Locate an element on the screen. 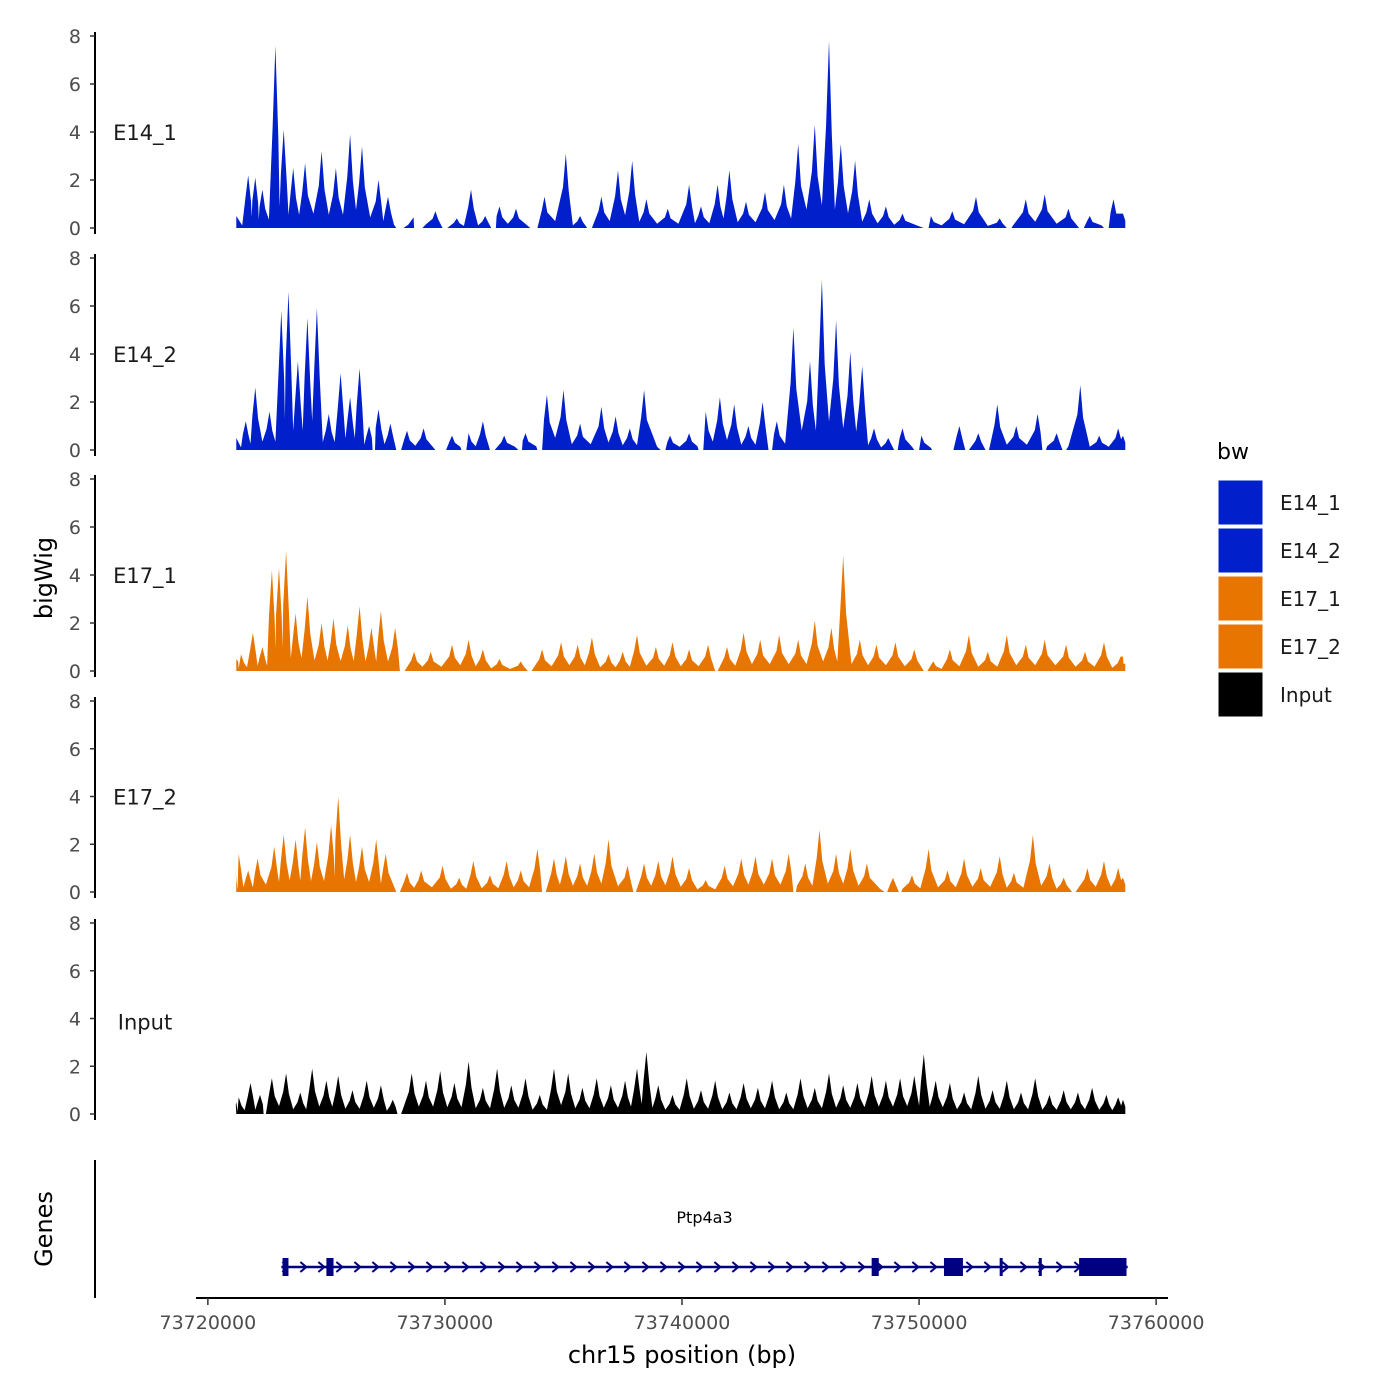 The image size is (1400, 1400). x-tick-label: 73750000 is located at coordinates (919, 1323).